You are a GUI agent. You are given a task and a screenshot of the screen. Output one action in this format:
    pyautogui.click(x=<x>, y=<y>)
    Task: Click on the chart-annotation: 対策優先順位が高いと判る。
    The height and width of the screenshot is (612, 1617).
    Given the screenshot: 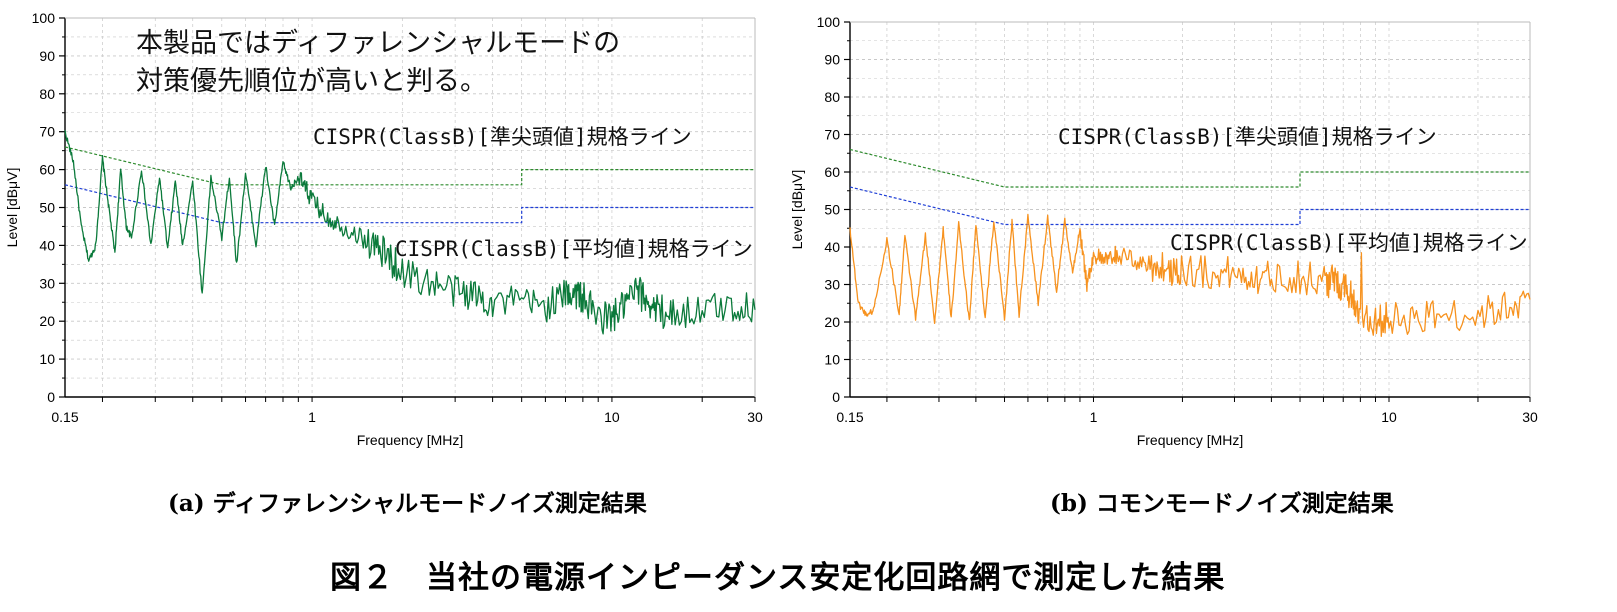 What is the action you would take?
    pyautogui.click(x=311, y=81)
    